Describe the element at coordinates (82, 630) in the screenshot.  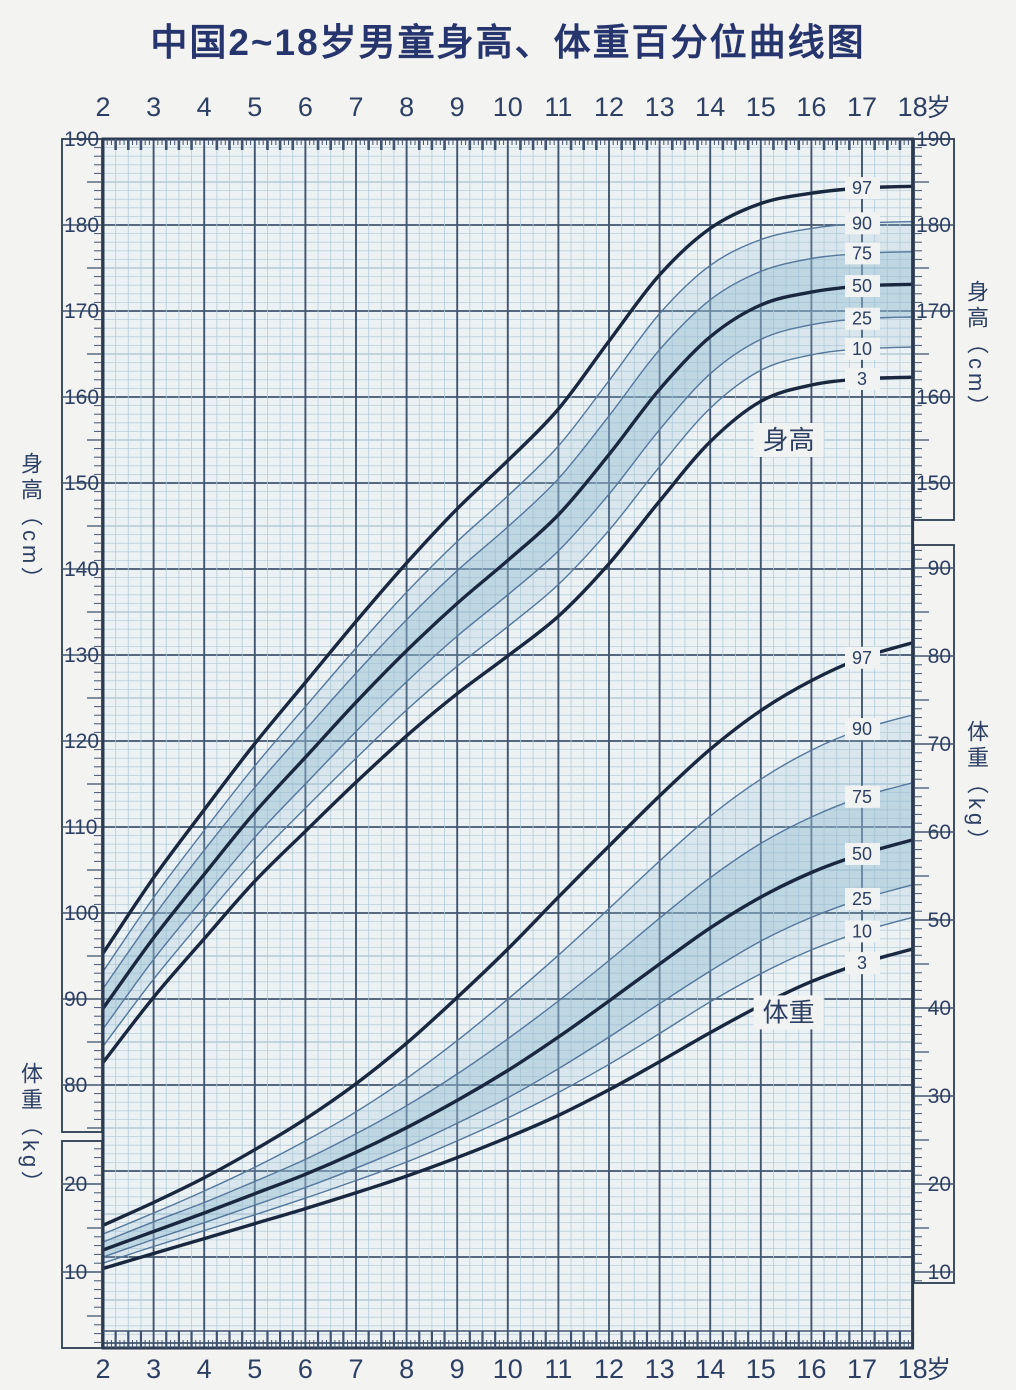
I see `left-height-ruler: 190 180 170 160 150 140 130 120 110 100 90 80` at that location.